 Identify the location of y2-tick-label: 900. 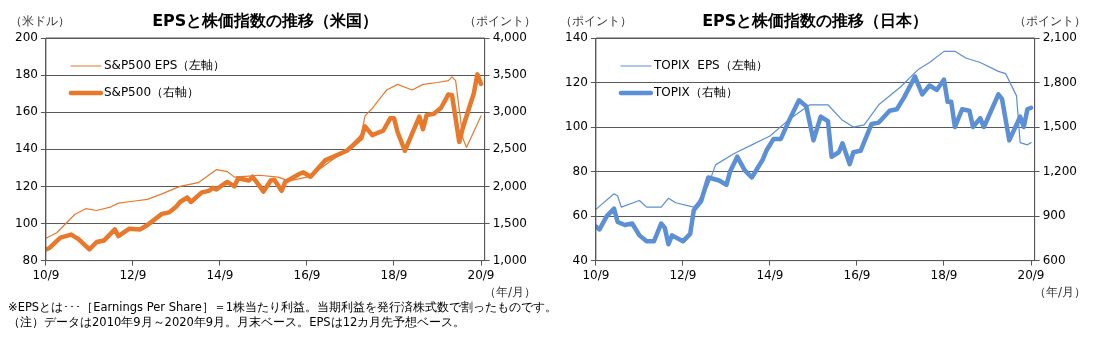
(1054, 215).